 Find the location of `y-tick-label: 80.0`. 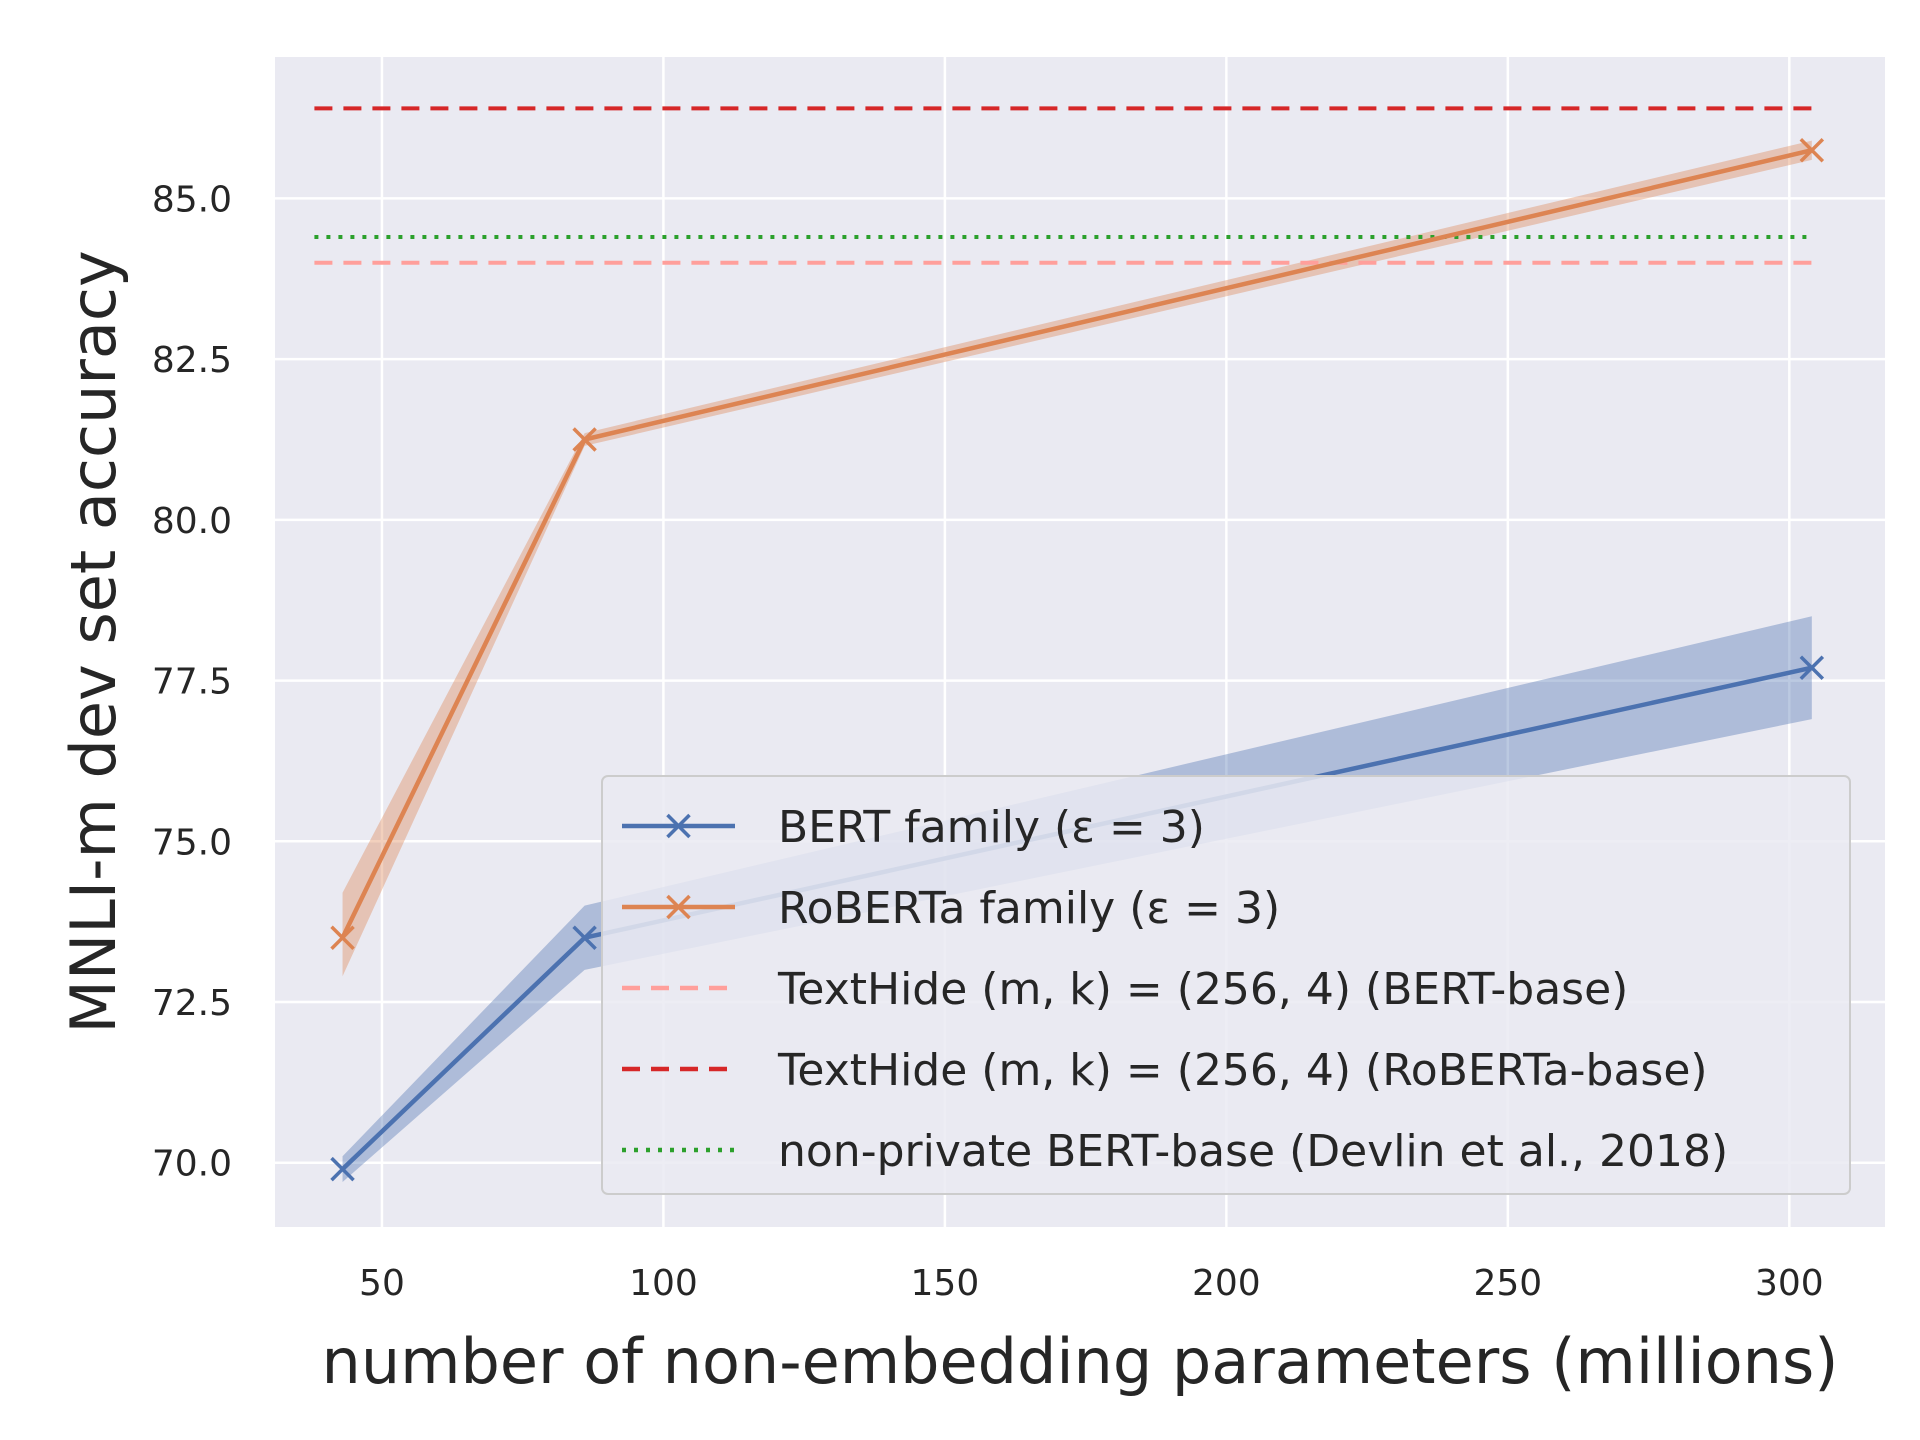

y-tick-label: 80.0 is located at coordinates (192, 521).